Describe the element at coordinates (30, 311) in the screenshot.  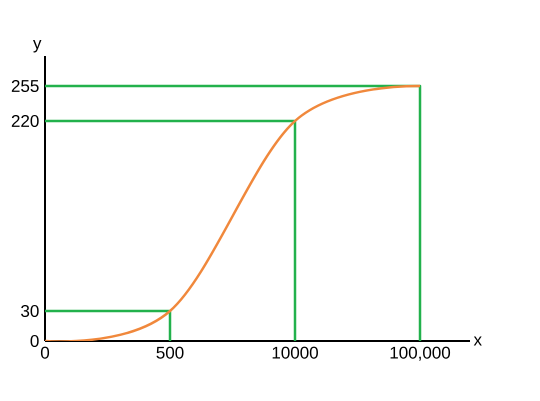
I see `y-tick-label: 30` at that location.